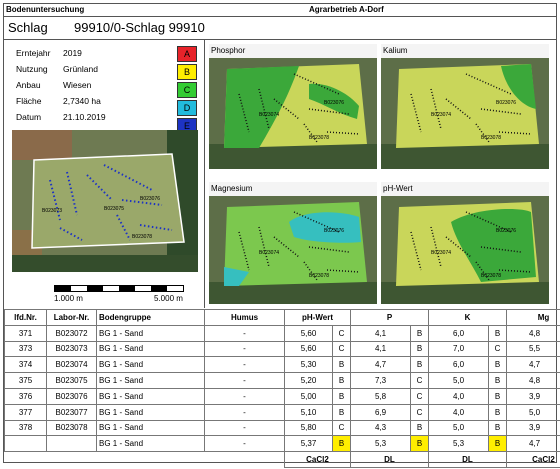 The height and width of the screenshot is (469, 560). What do you see at coordinates (228, 50) in the screenshot?
I see `phosphor-map-label: Phosphor` at bounding box center [228, 50].